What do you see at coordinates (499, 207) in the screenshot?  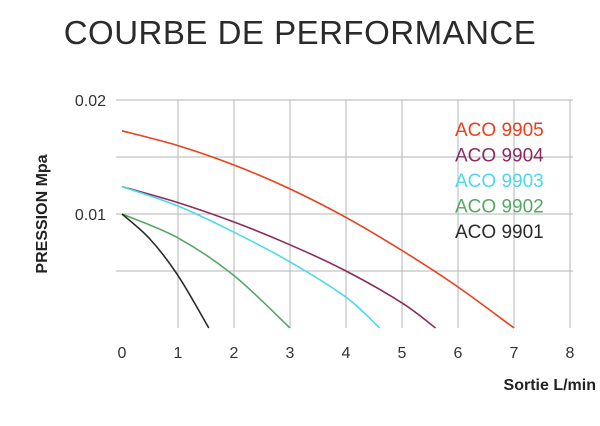 I see `legend-entry: ACO 9902` at bounding box center [499, 207].